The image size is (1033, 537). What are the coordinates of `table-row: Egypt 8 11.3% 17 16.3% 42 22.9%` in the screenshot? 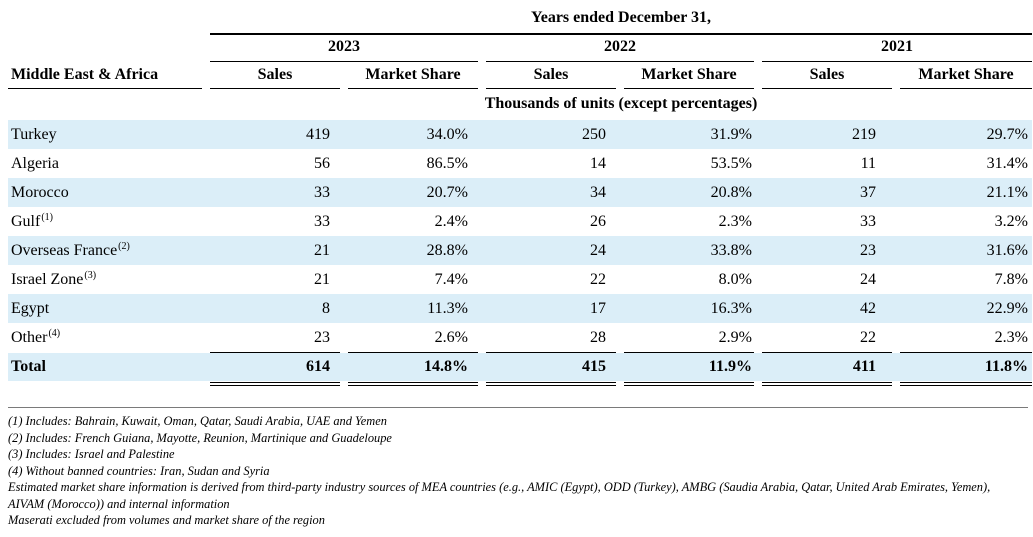 It's located at (520, 308).